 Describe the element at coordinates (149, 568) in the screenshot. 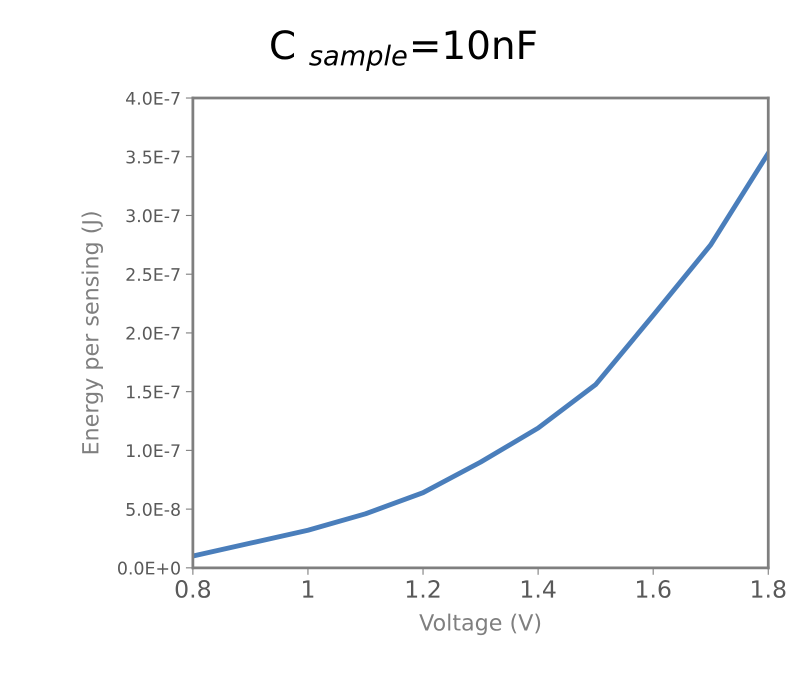

I see `y-tick-label: 0.0E+0` at that location.